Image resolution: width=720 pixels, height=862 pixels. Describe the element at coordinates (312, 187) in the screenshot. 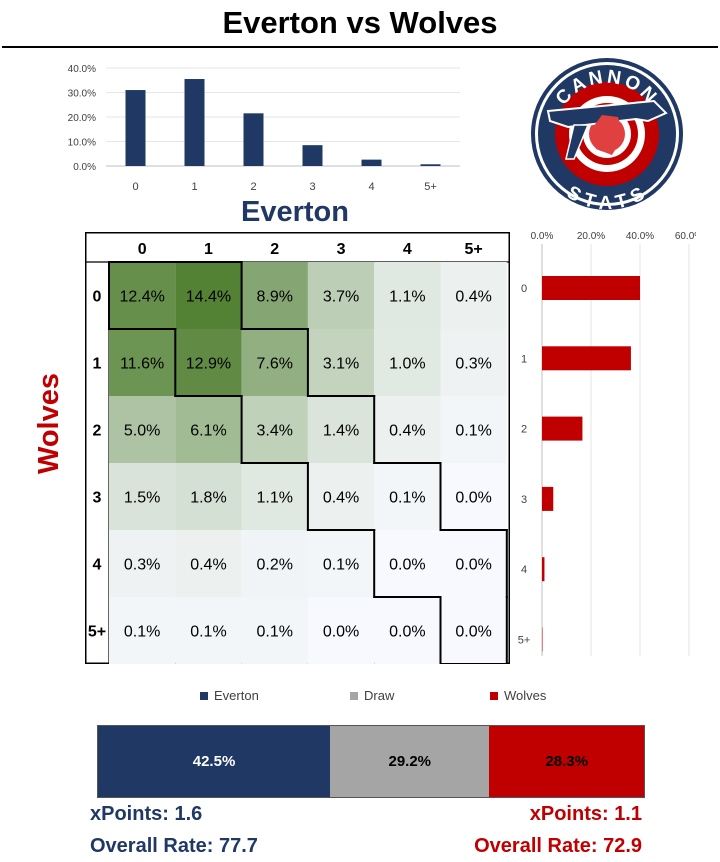

I see `x-tick-label: 3` at that location.